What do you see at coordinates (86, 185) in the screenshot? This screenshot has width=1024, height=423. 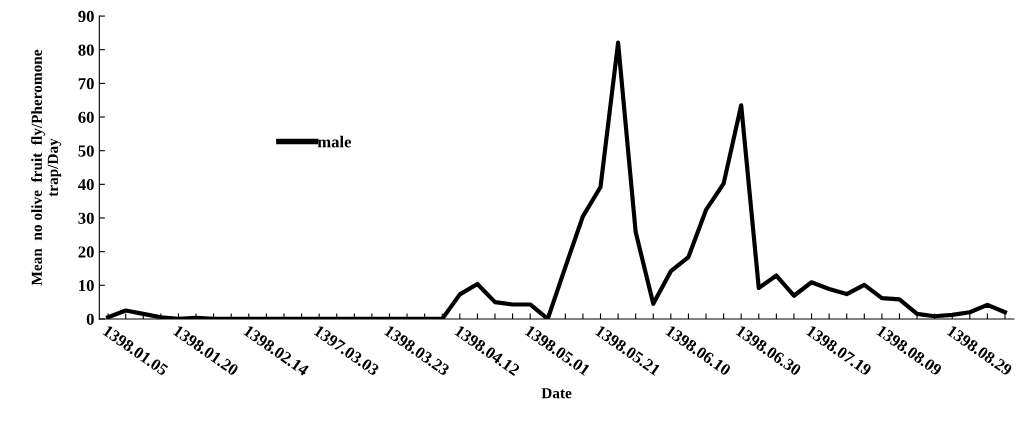 I see `y-tick-label: 40` at bounding box center [86, 185].